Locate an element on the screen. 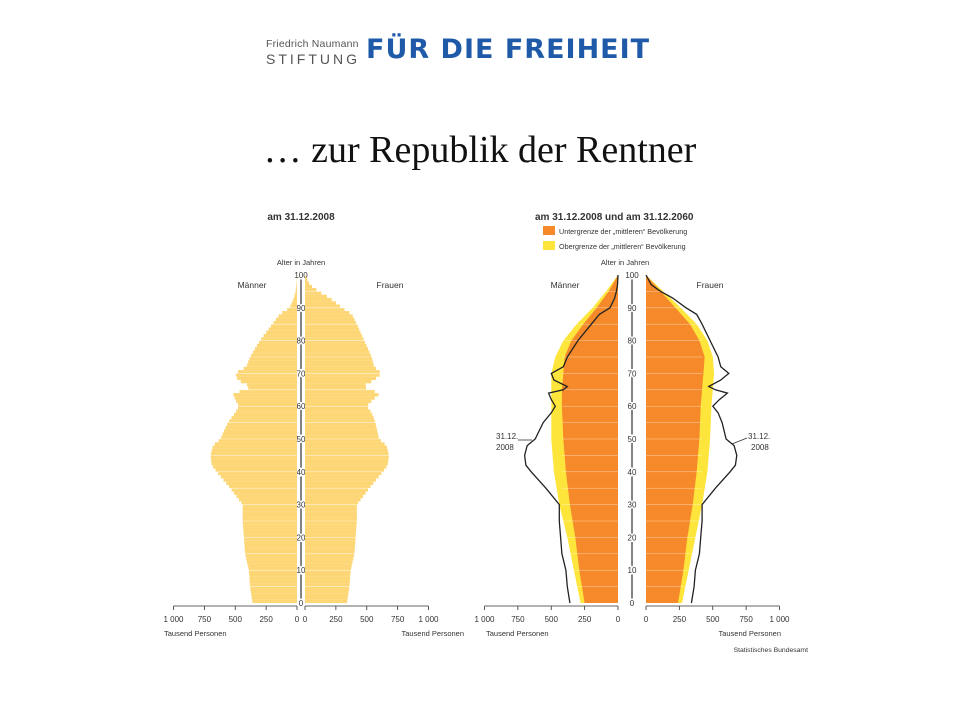 This screenshot has width=960, height=720. chart2-x-tick-label-left: 1 000 is located at coordinates (484, 619).